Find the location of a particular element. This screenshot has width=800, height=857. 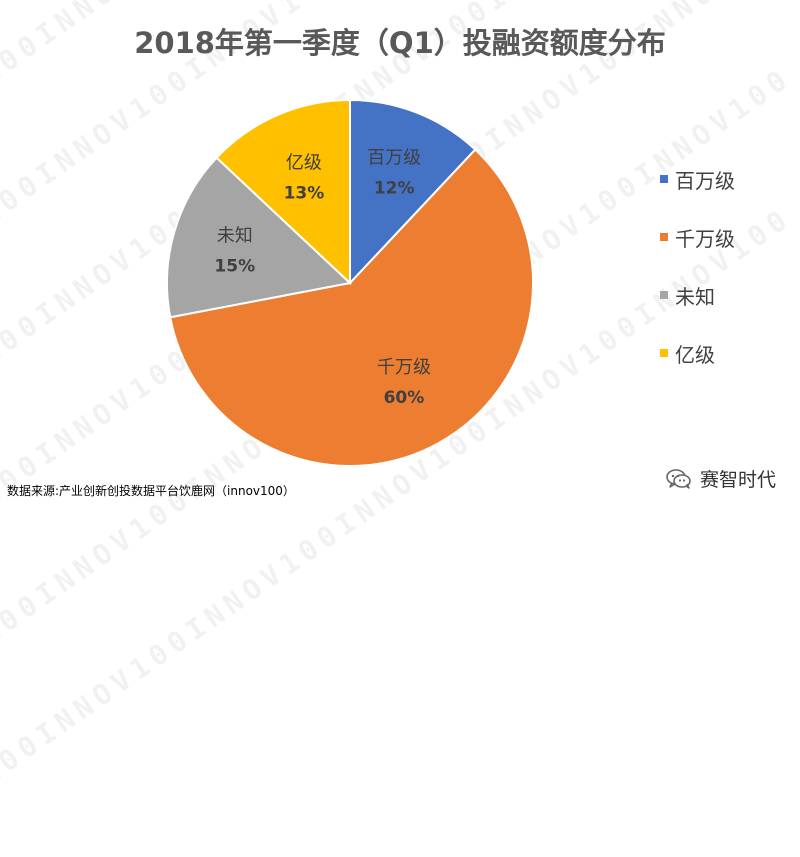

legend-label-weizhi: 未知 is located at coordinates (695, 296).